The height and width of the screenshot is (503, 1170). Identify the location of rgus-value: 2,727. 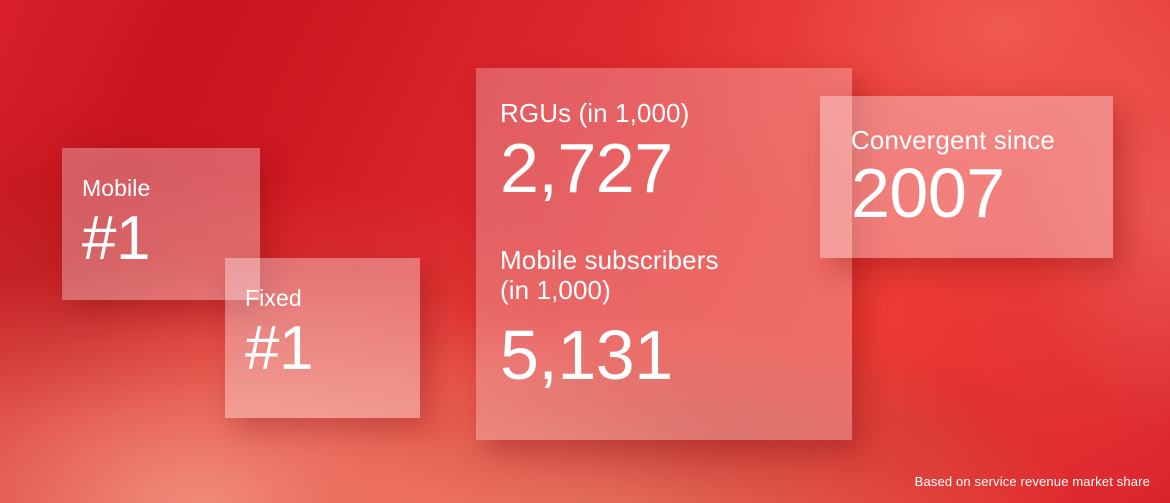
(586, 167).